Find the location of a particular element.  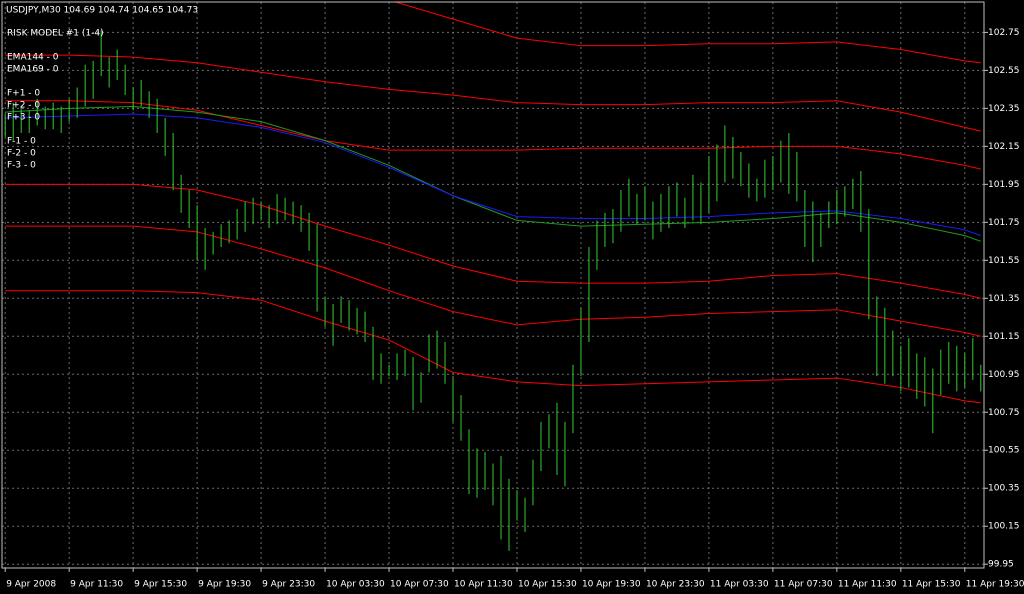

x-tick-label: 11 Apr 15:30 is located at coordinates (931, 585).